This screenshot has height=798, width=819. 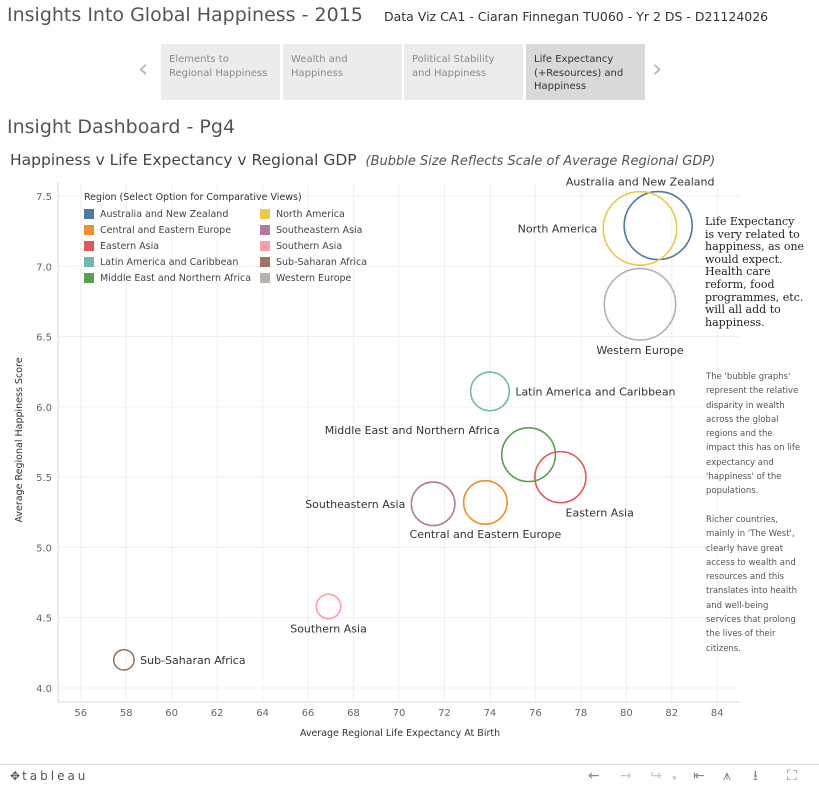 What do you see at coordinates (535, 713) in the screenshot?
I see `x-tick-label: 76` at bounding box center [535, 713].